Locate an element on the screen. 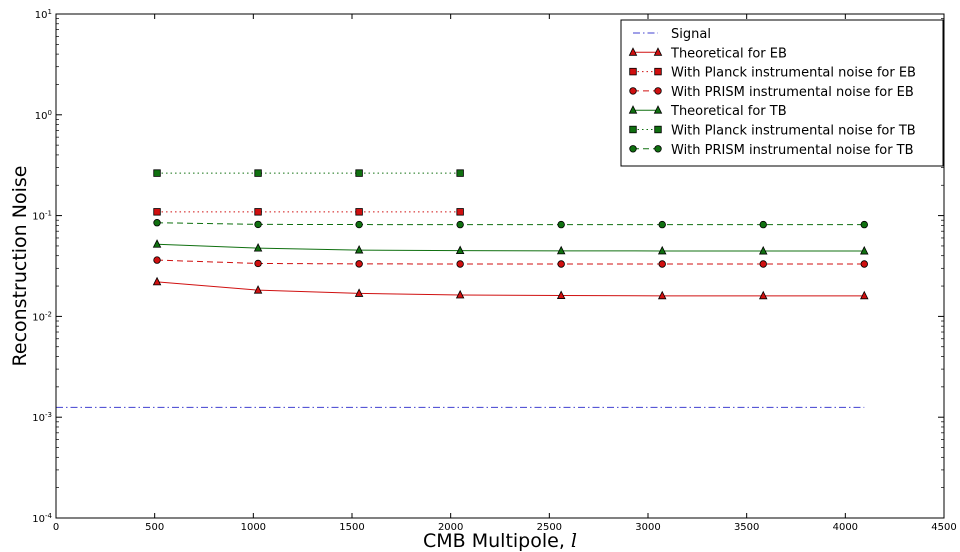 This screenshot has width=960, height=552. x-tick-label: 4500 is located at coordinates (943, 527).